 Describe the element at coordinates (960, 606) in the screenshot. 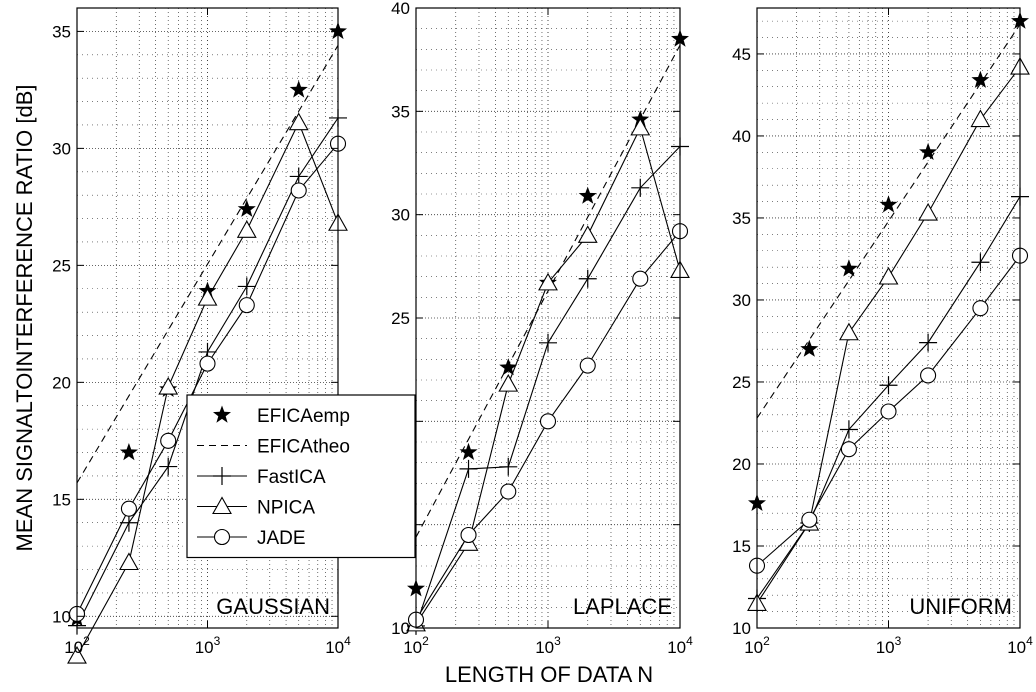

I see `panel-label: UNIFORM` at that location.